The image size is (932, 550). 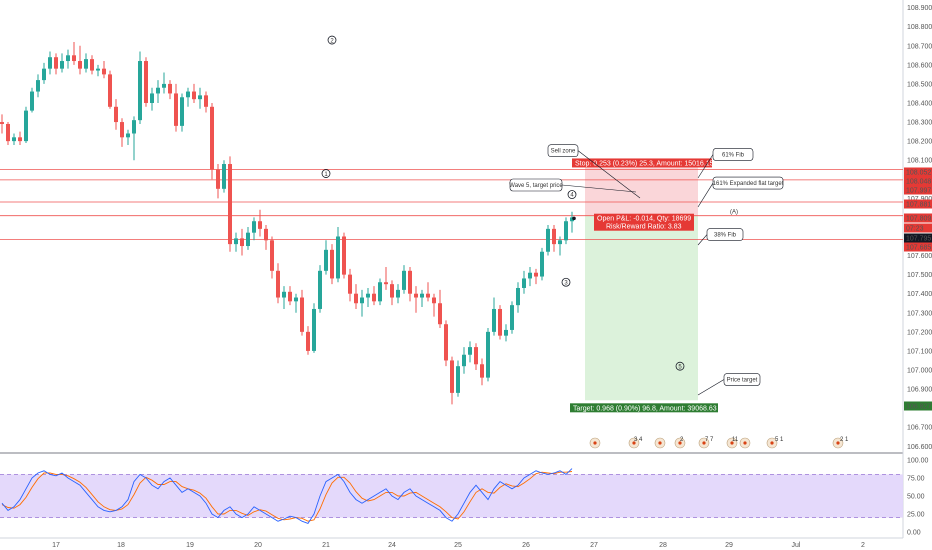 What do you see at coordinates (919, 8) in the screenshot?
I see `price-tick-label: 108.900` at bounding box center [919, 8].